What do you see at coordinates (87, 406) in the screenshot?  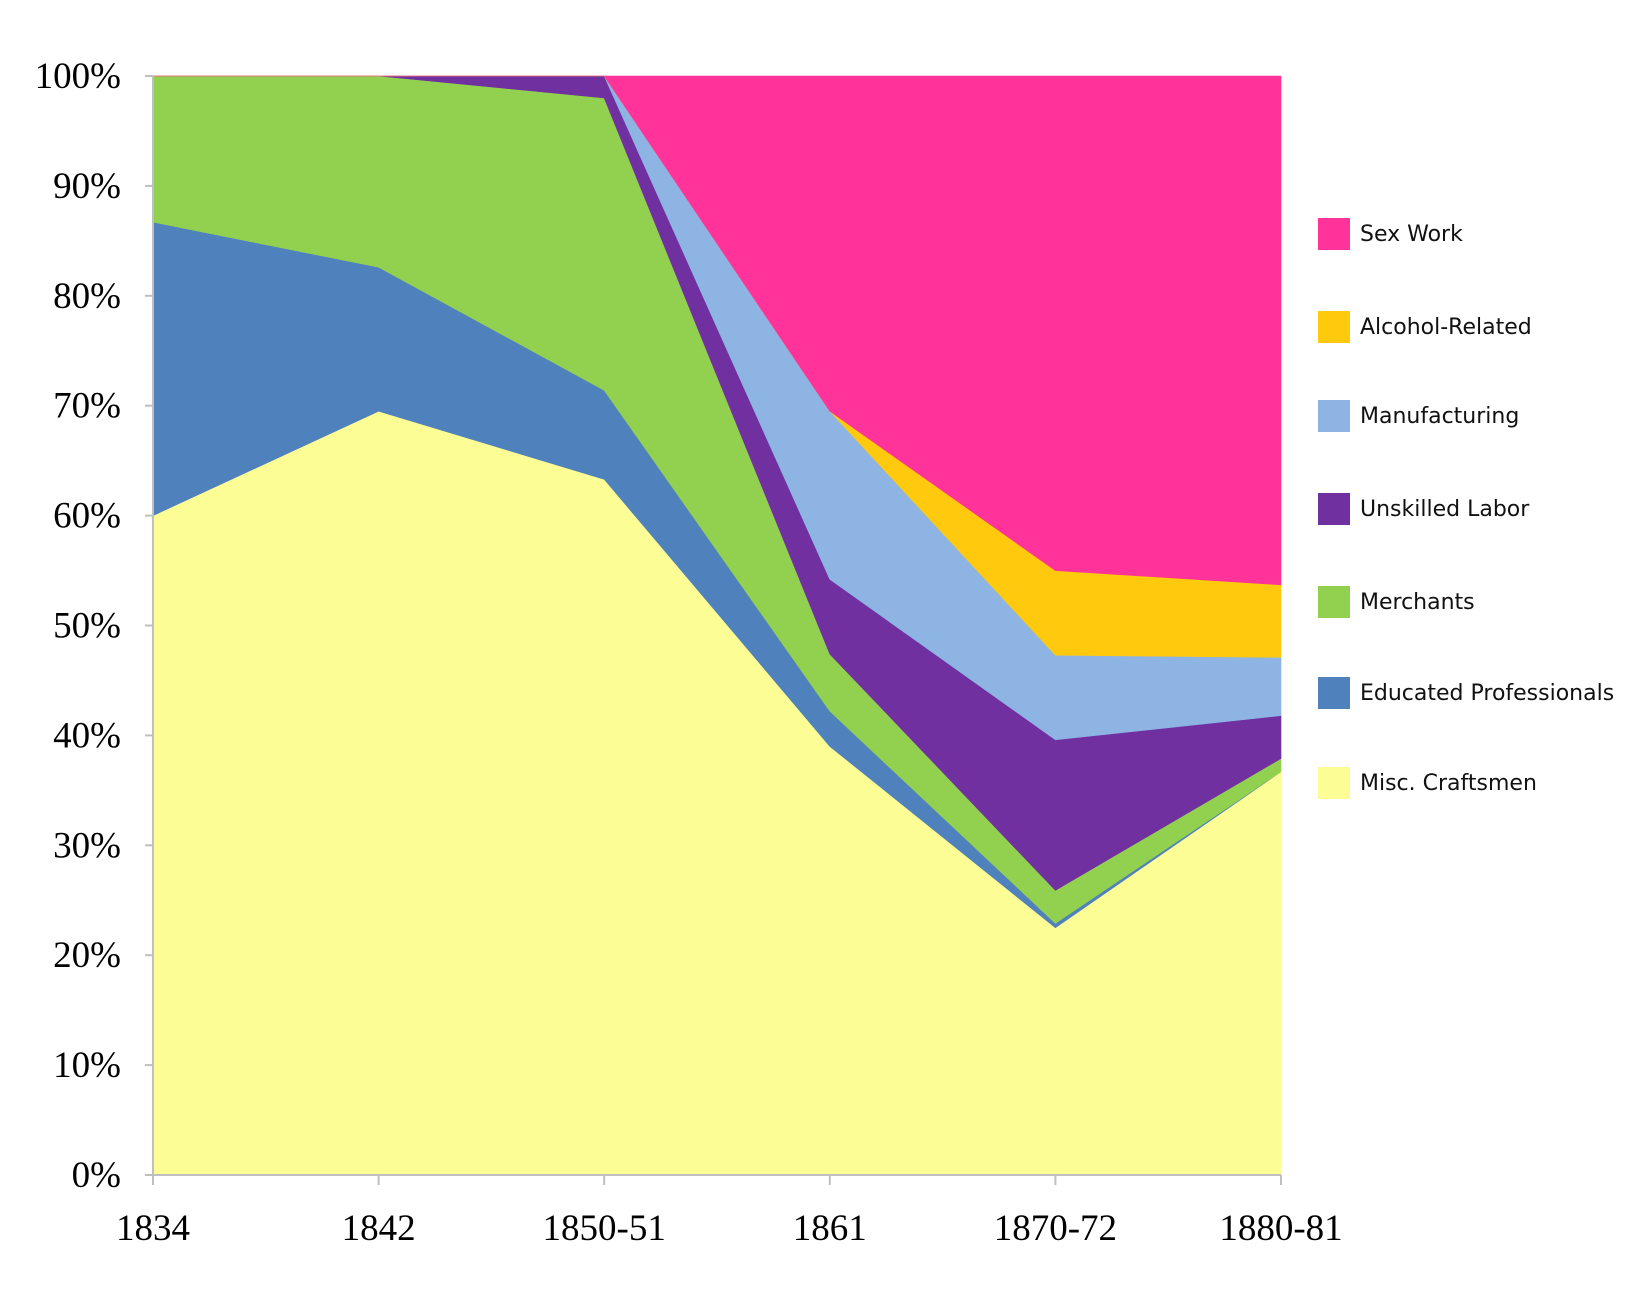 I see `y-tick-label: 70%` at bounding box center [87, 406].